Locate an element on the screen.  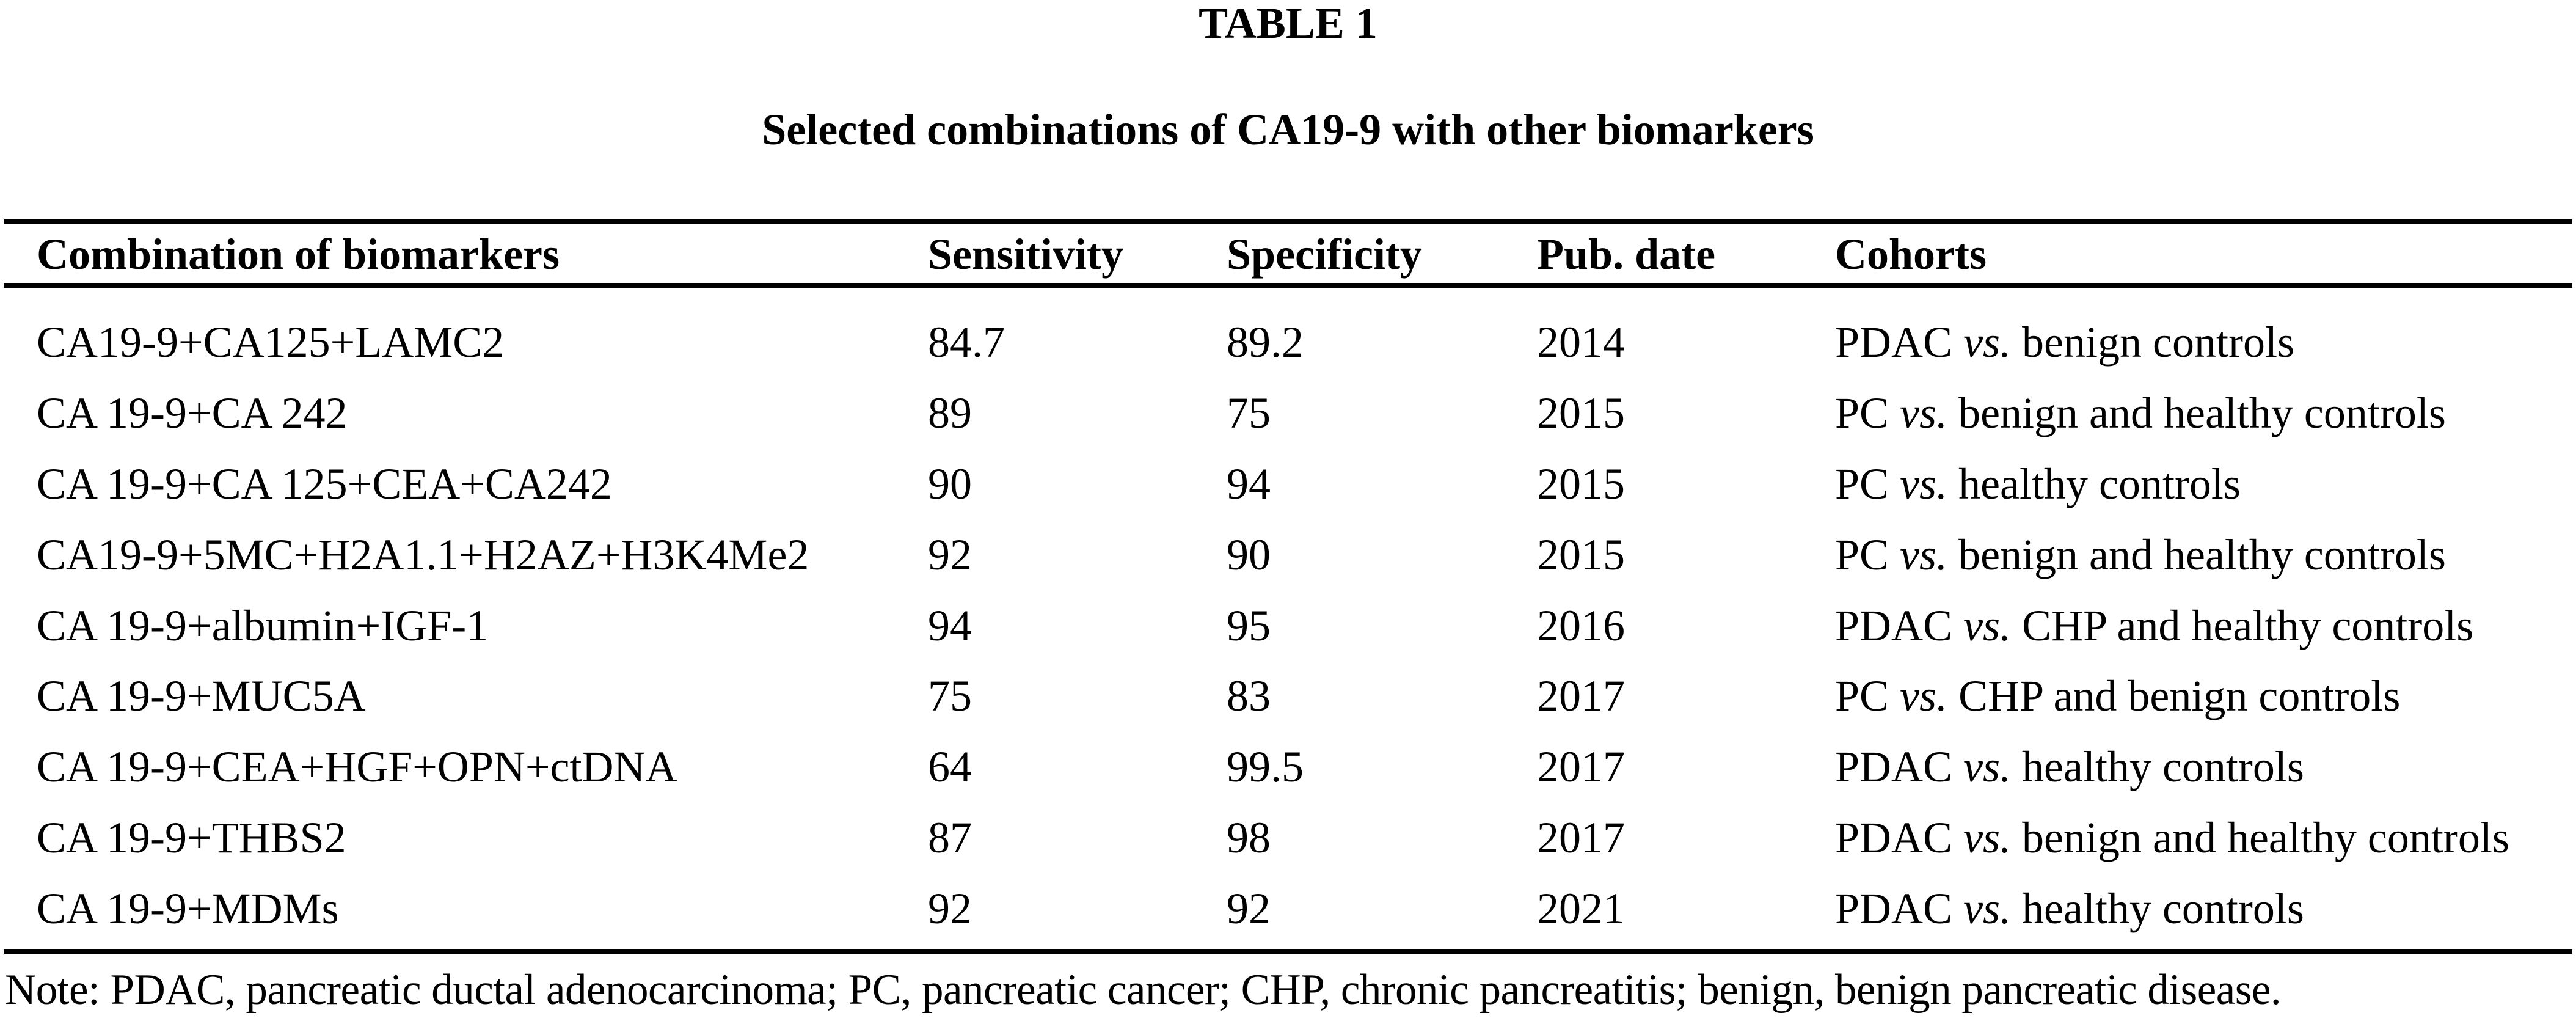
cell-combination: CA 19-9+CA 242 is located at coordinates (192, 413).